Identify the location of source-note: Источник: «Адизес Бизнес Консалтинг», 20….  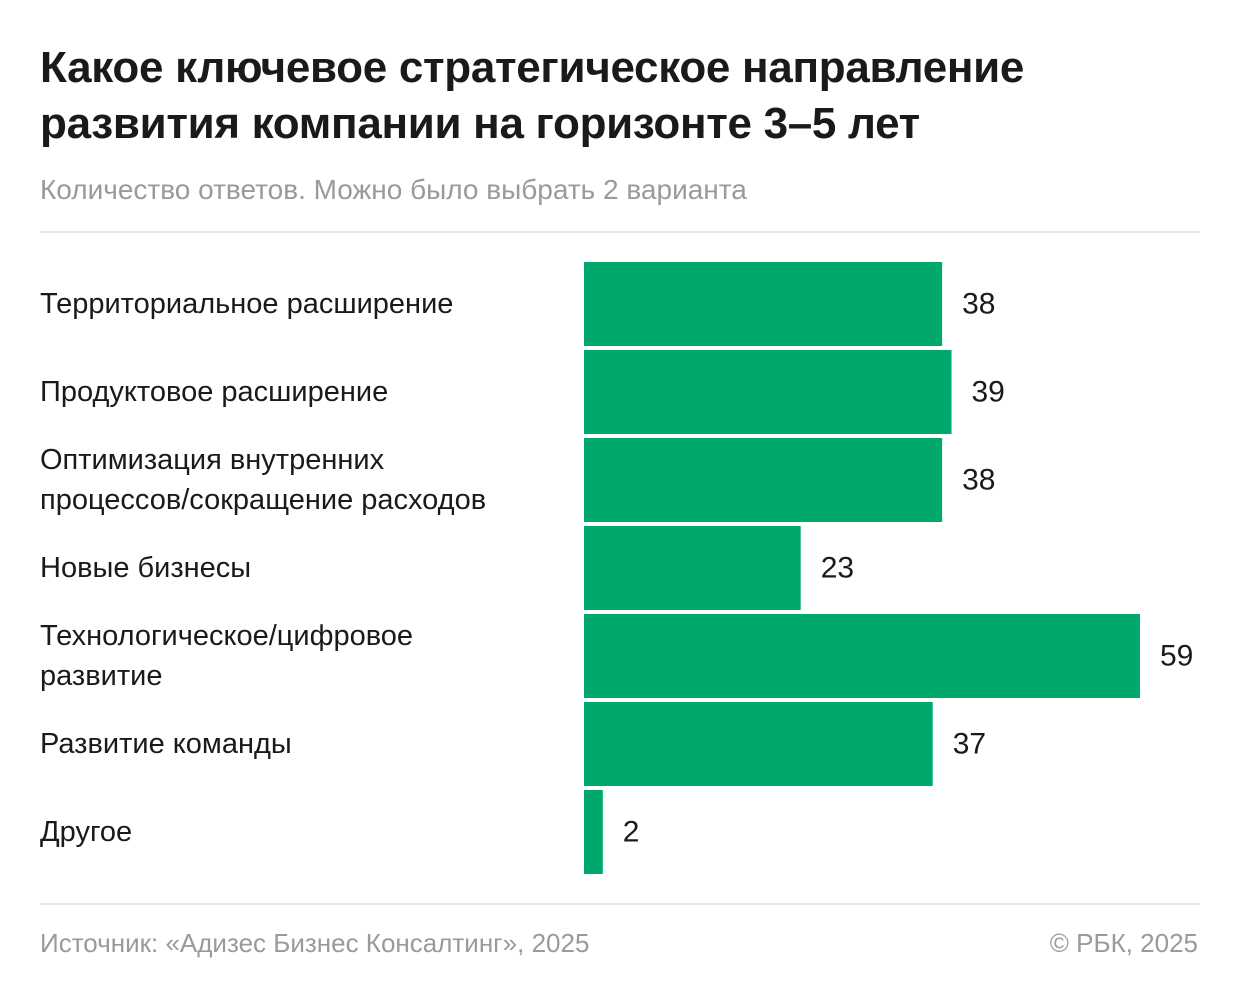
(315, 943).